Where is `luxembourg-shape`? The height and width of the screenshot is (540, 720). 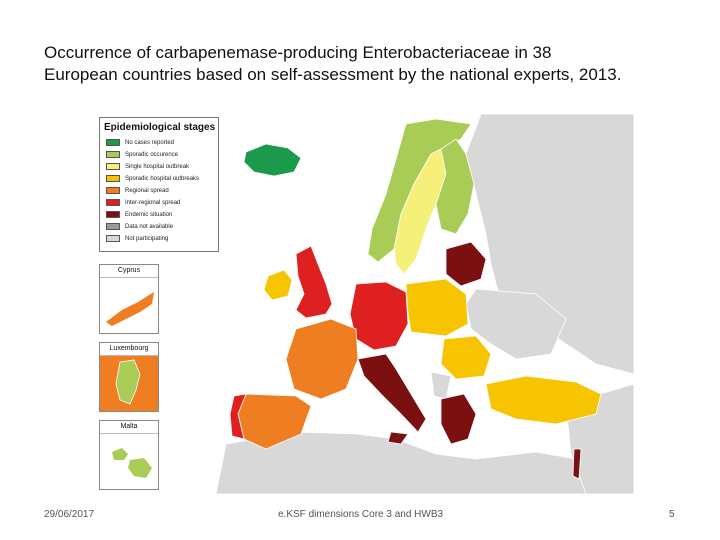
luxembourg-shape is located at coordinates (128, 382).